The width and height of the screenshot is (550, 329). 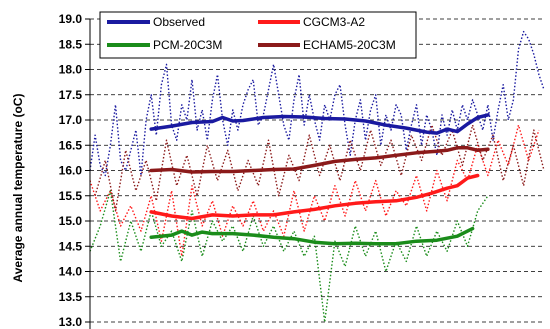 I want to click on y-tick-label: 16.5, so click(x=71, y=145).